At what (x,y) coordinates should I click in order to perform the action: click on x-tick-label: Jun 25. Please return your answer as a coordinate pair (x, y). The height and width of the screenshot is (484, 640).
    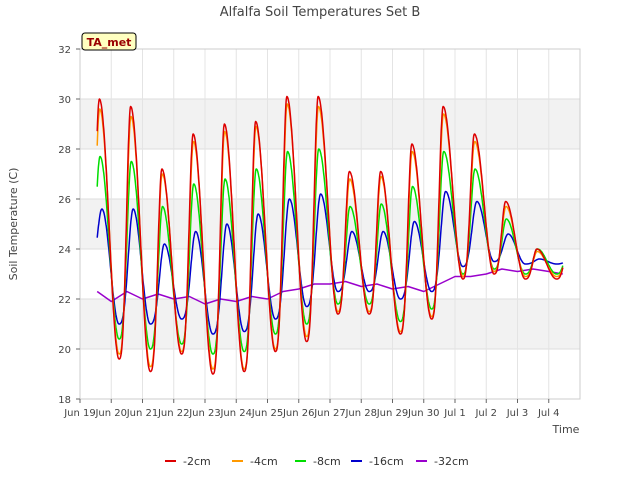
    Looking at the image, I should click on (267, 413).